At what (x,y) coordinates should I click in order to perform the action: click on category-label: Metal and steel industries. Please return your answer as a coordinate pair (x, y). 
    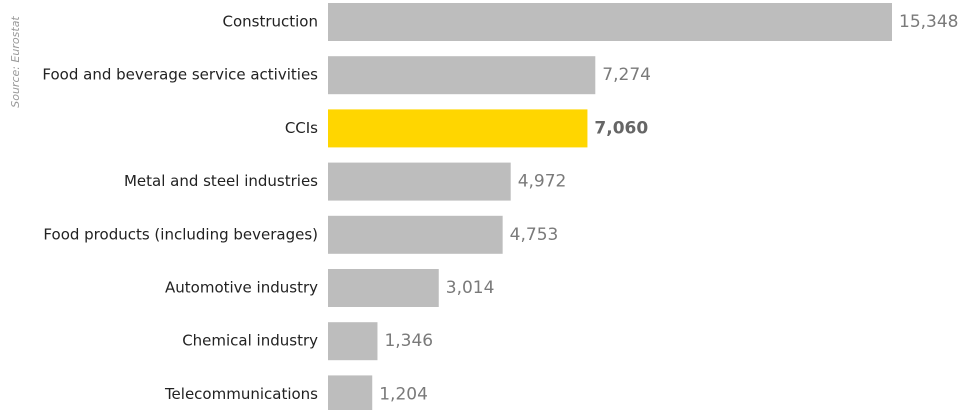
    Looking at the image, I should click on (221, 181).